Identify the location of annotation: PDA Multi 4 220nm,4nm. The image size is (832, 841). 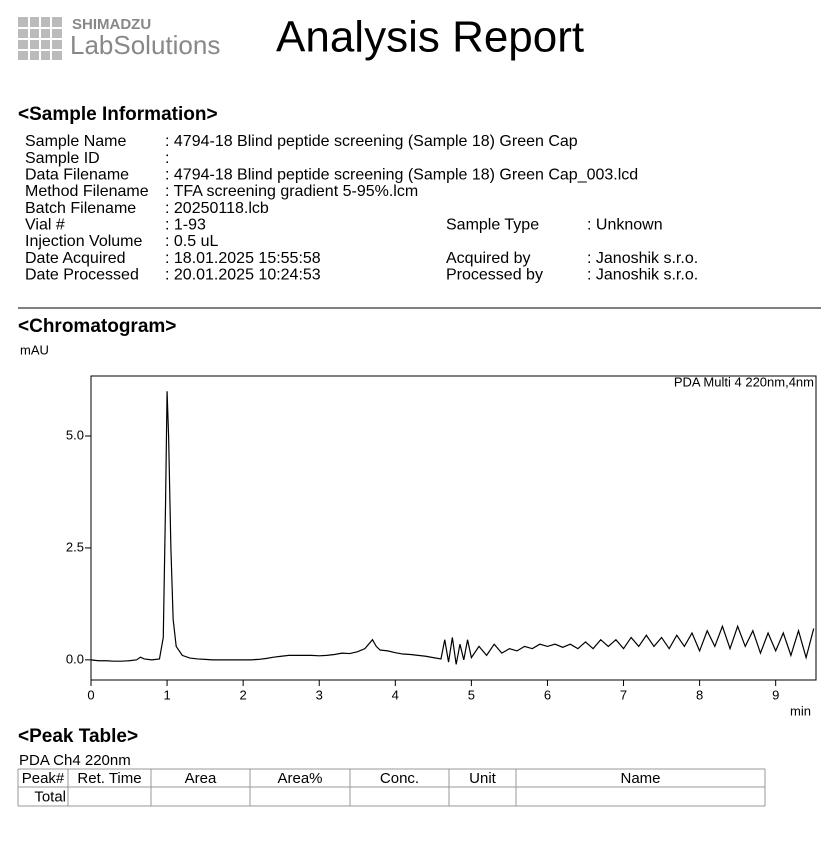
(744, 381).